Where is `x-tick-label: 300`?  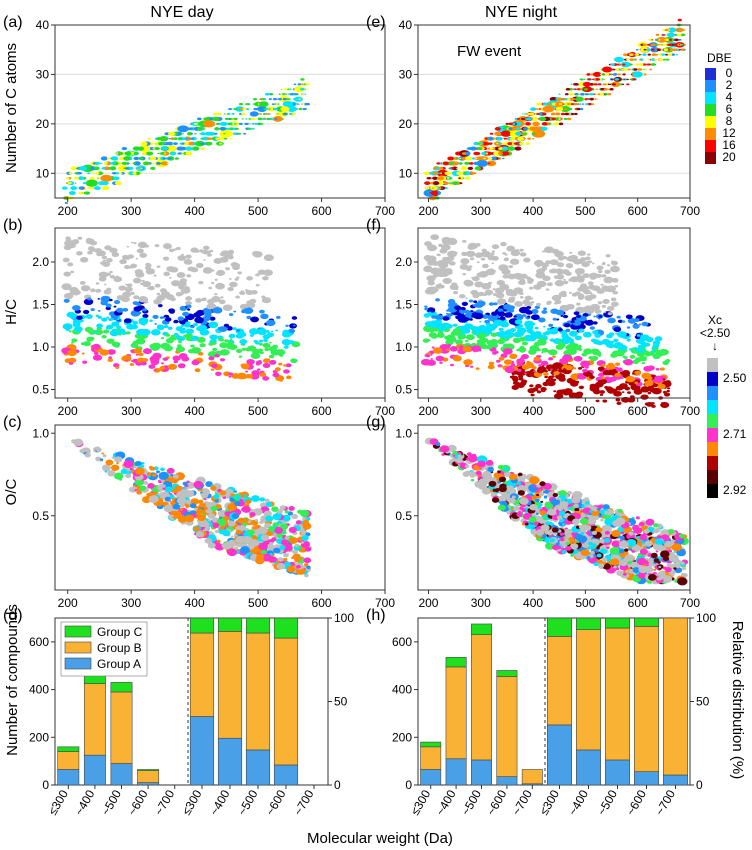
x-tick-label: 300 is located at coordinates (481, 211).